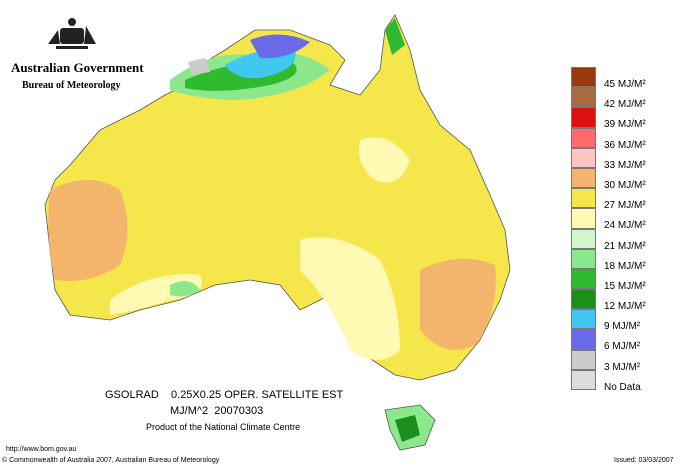 Image resolution: width=680 pixels, height=467 pixels. Describe the element at coordinates (644, 460) in the screenshot. I see `footer-issued: Issued: 03/03/2007` at that location.